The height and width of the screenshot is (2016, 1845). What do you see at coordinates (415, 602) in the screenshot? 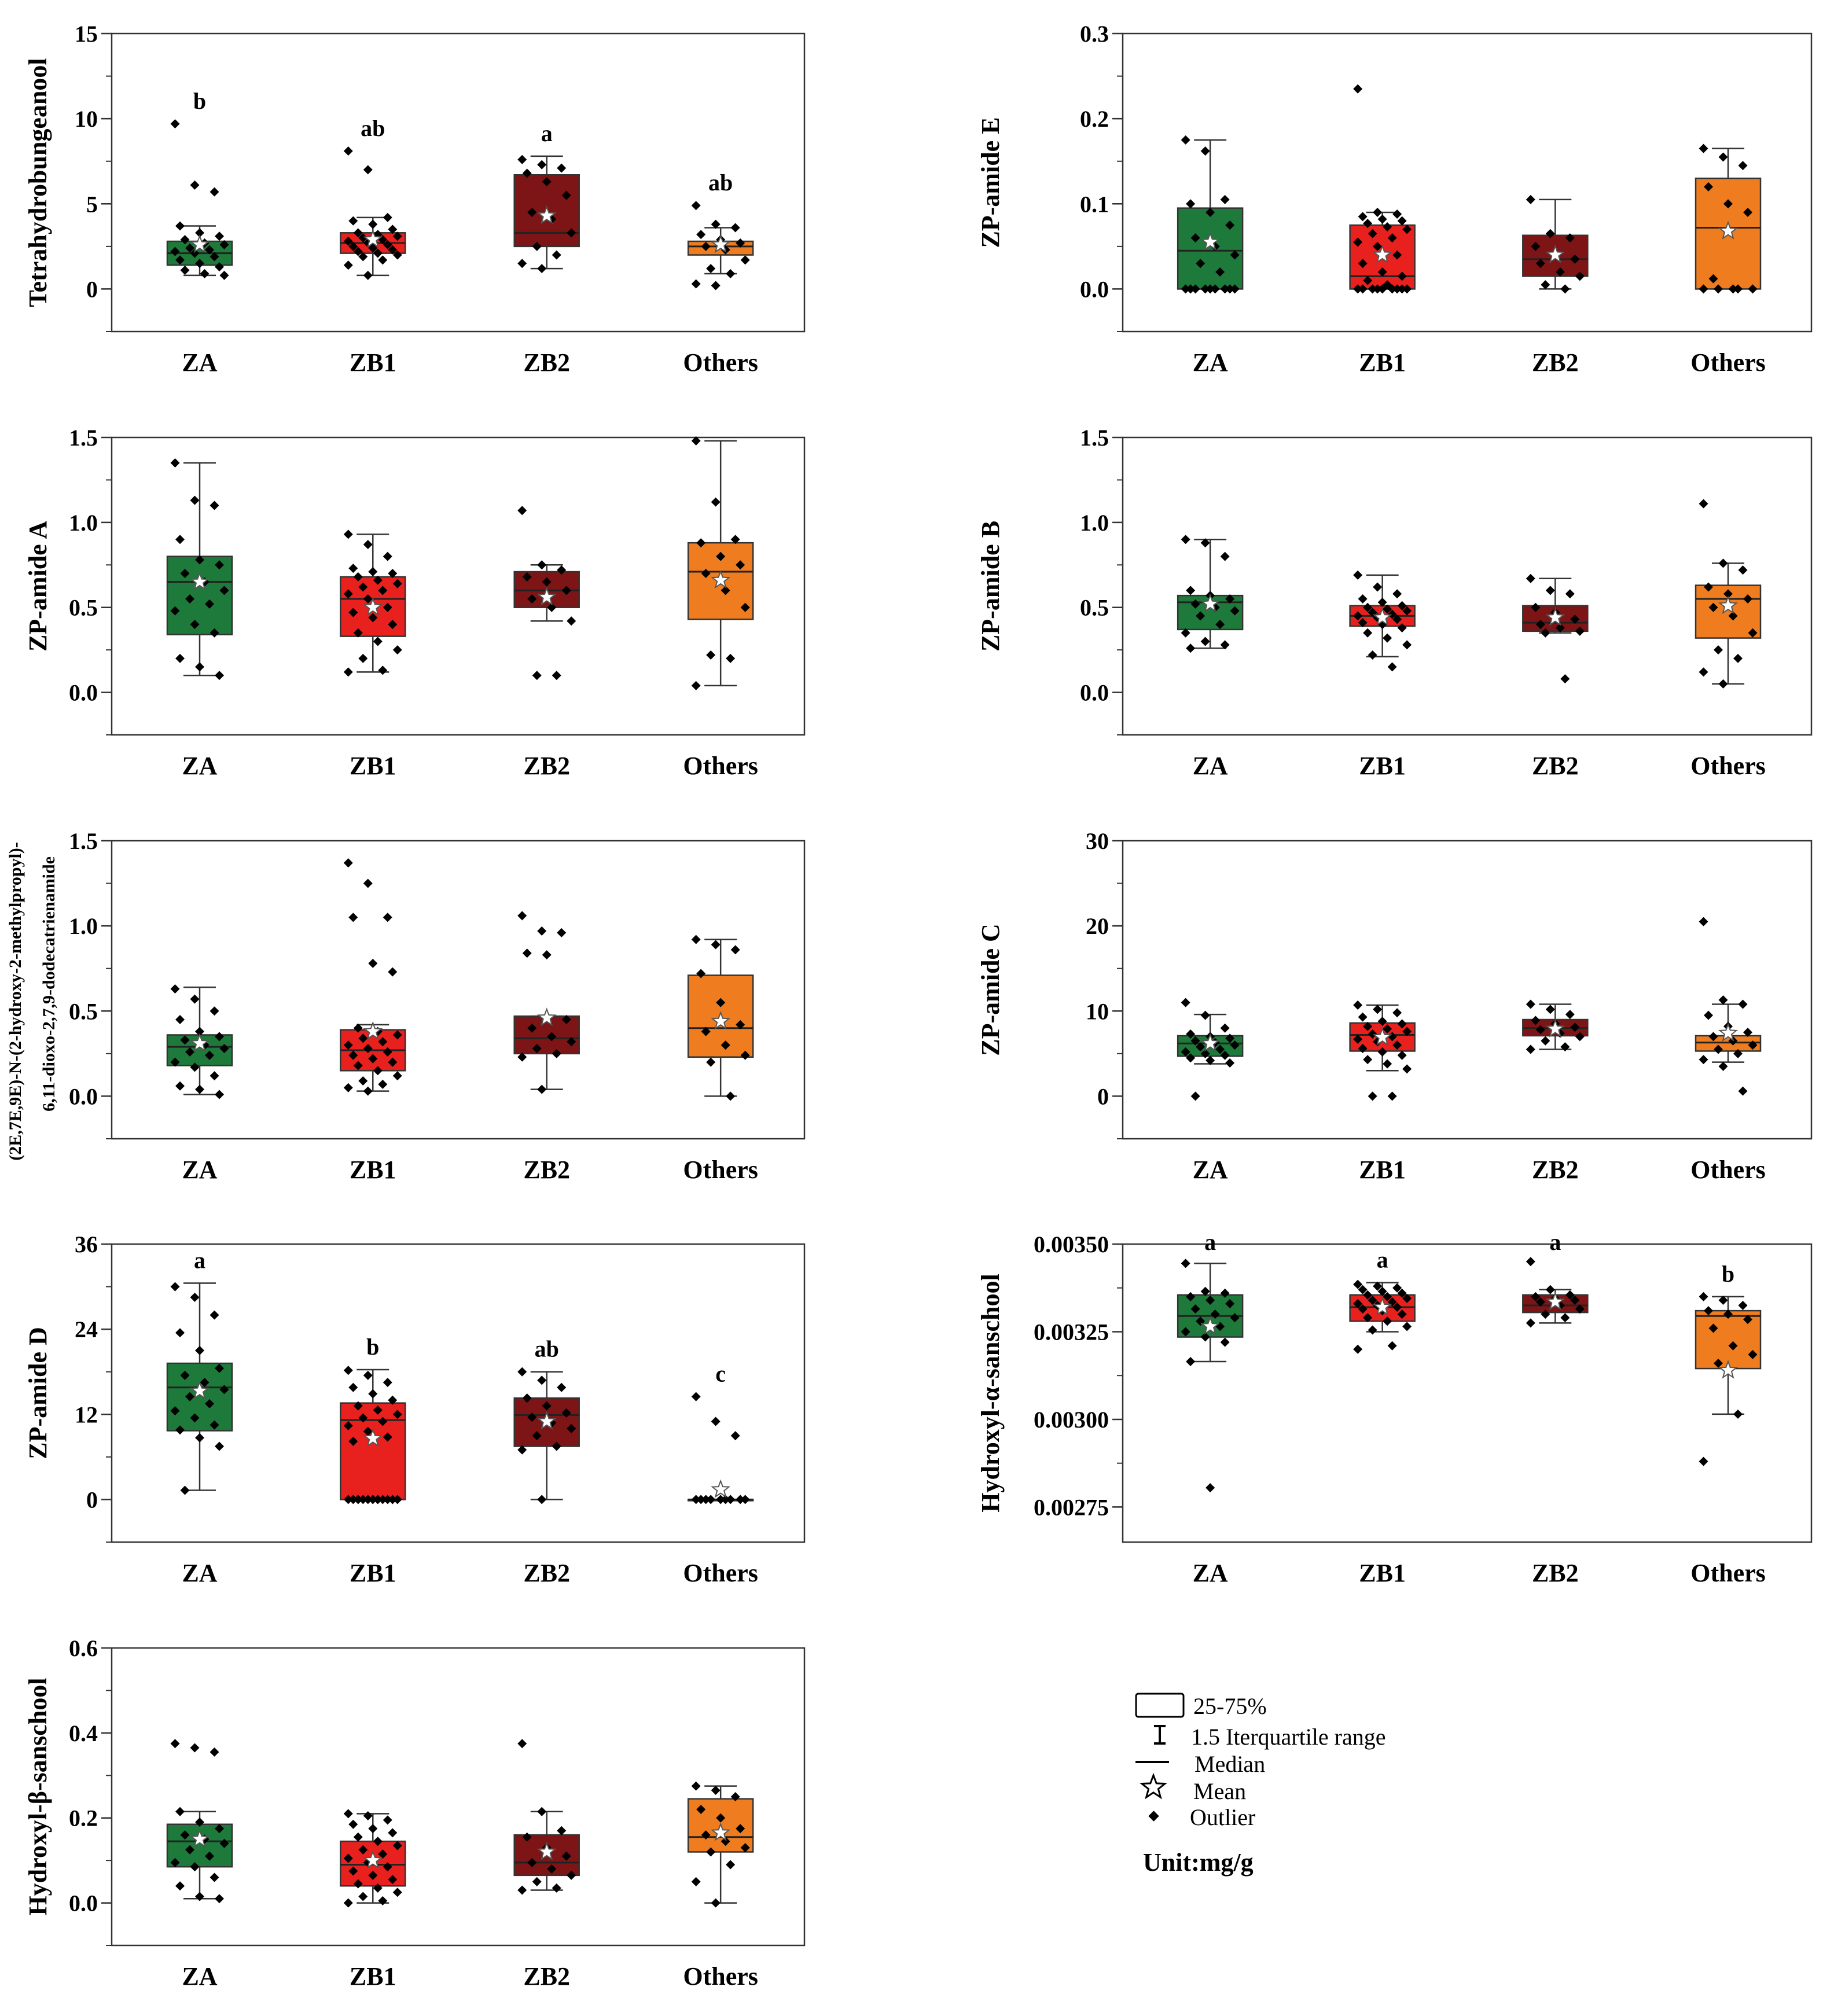
I see `panel-3: 0.0 0.5 1.0 1.5 ZP-amide A ZA ZB1 ZB2 Others` at bounding box center [415, 602].